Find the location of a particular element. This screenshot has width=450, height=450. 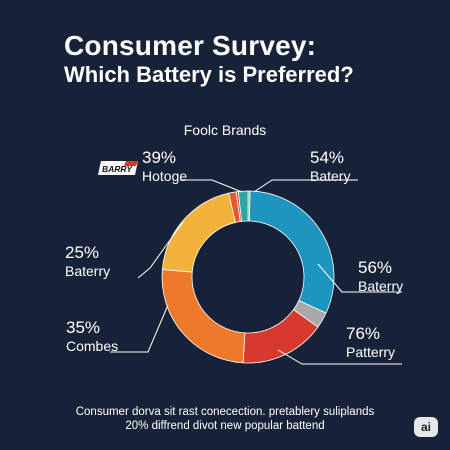

leader-line-hotoge is located at coordinates (211, 186).